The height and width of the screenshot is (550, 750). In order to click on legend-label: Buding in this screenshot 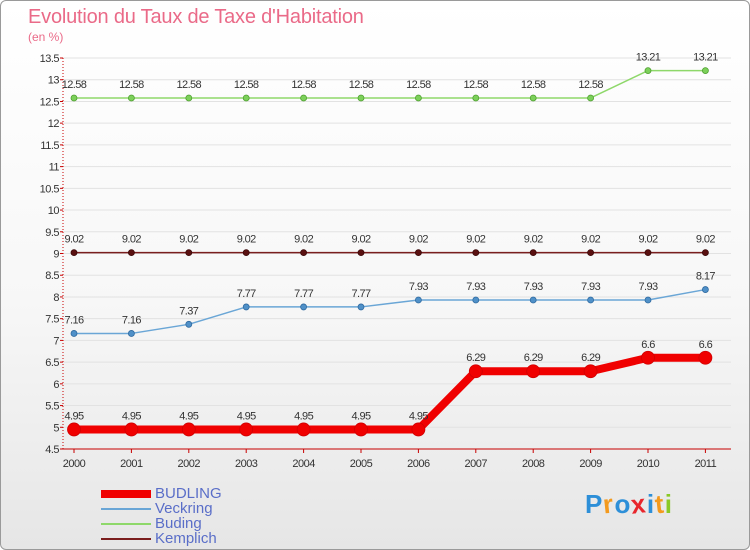, I will do `click(178, 523)`.